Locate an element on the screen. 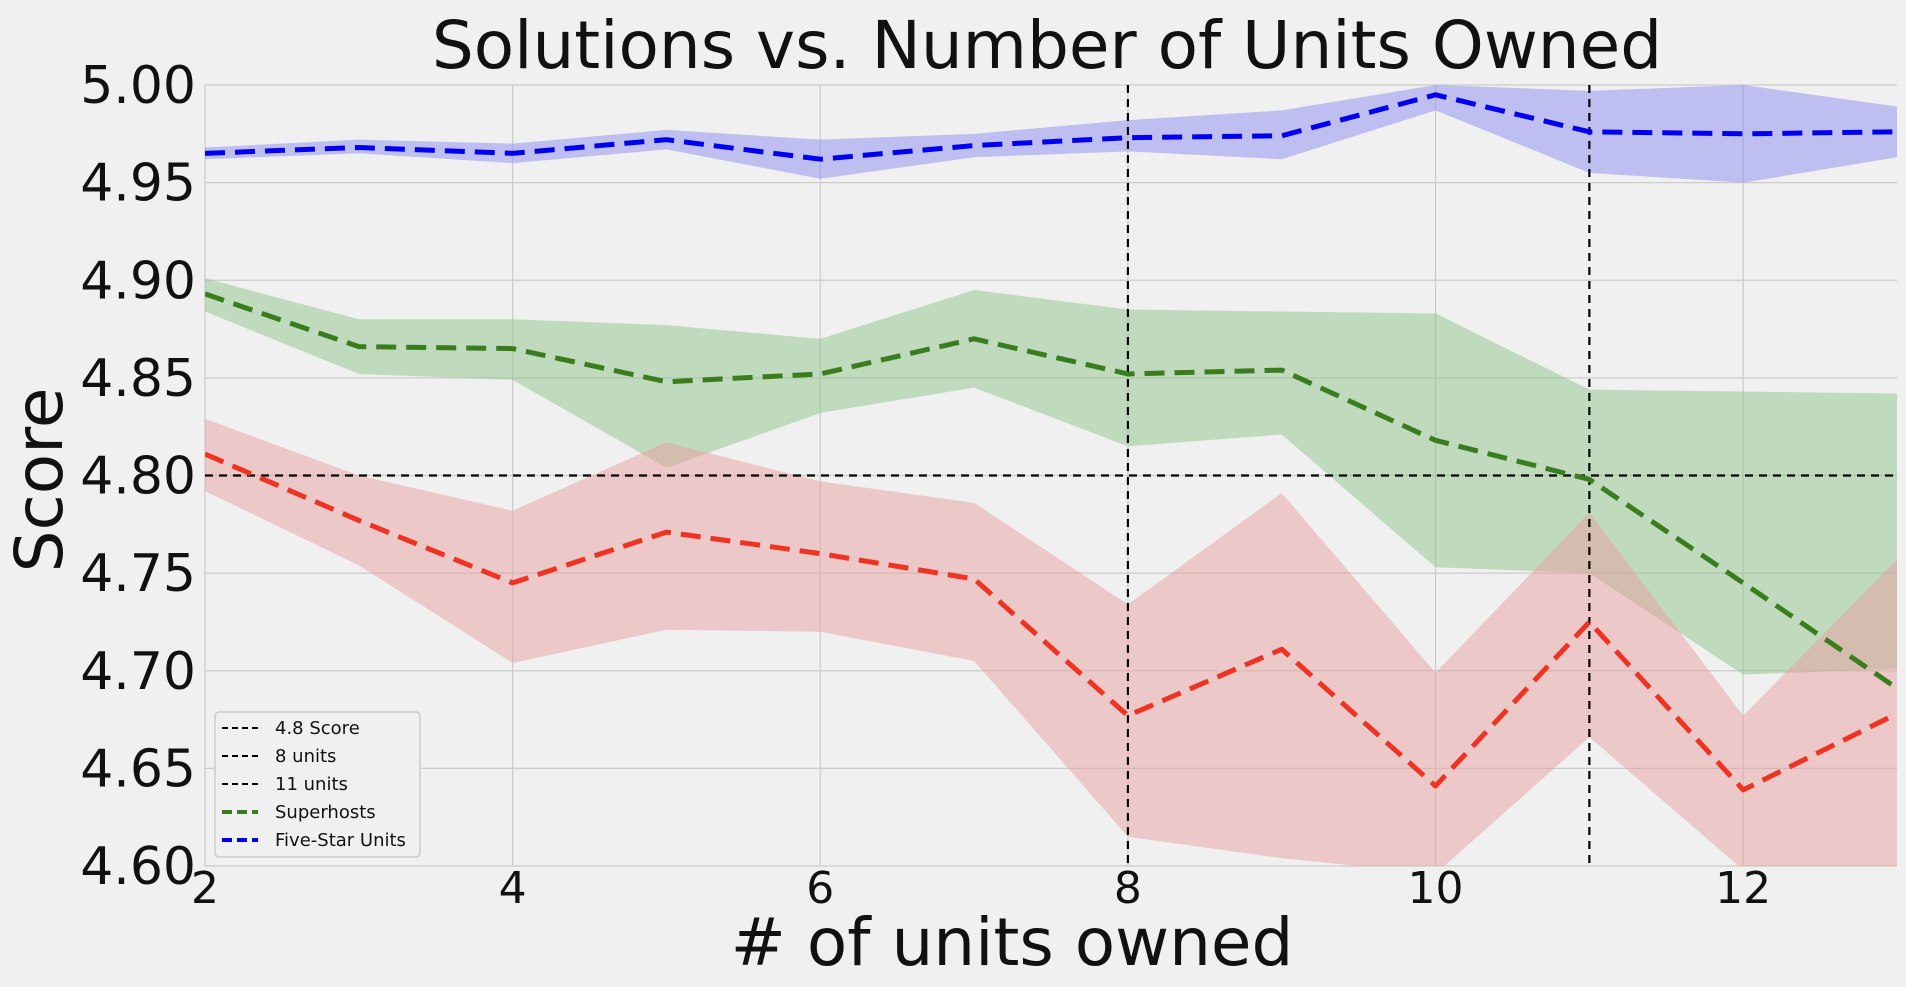  legend-label: Superhosts is located at coordinates (325, 812).